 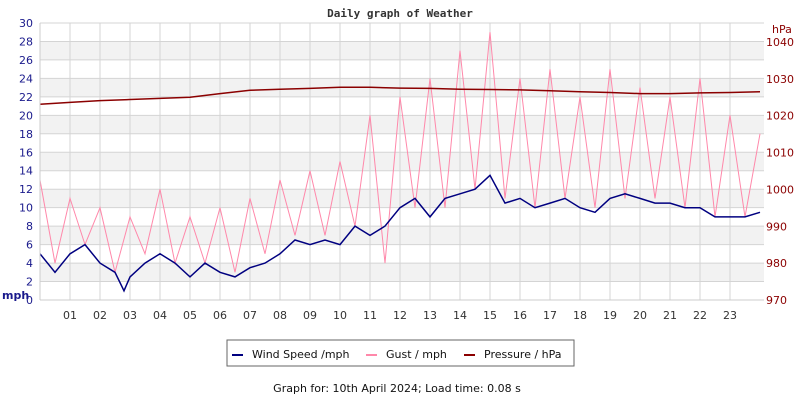 I want to click on x-tick-label: 19, so click(x=610, y=315).